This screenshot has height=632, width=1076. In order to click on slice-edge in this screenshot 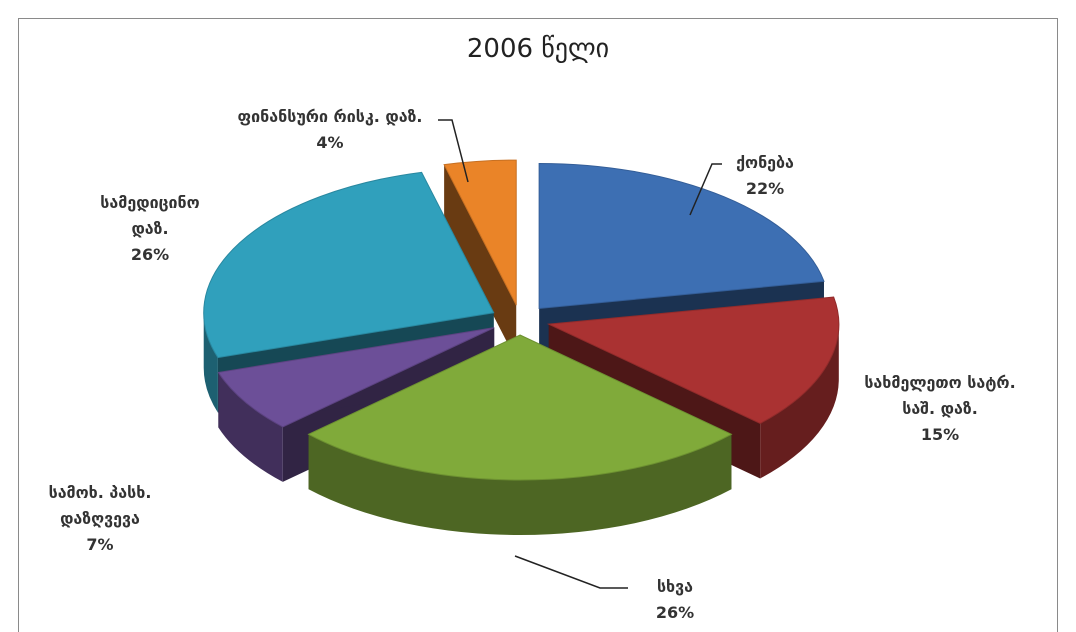, I will do `click(480, 262)`.